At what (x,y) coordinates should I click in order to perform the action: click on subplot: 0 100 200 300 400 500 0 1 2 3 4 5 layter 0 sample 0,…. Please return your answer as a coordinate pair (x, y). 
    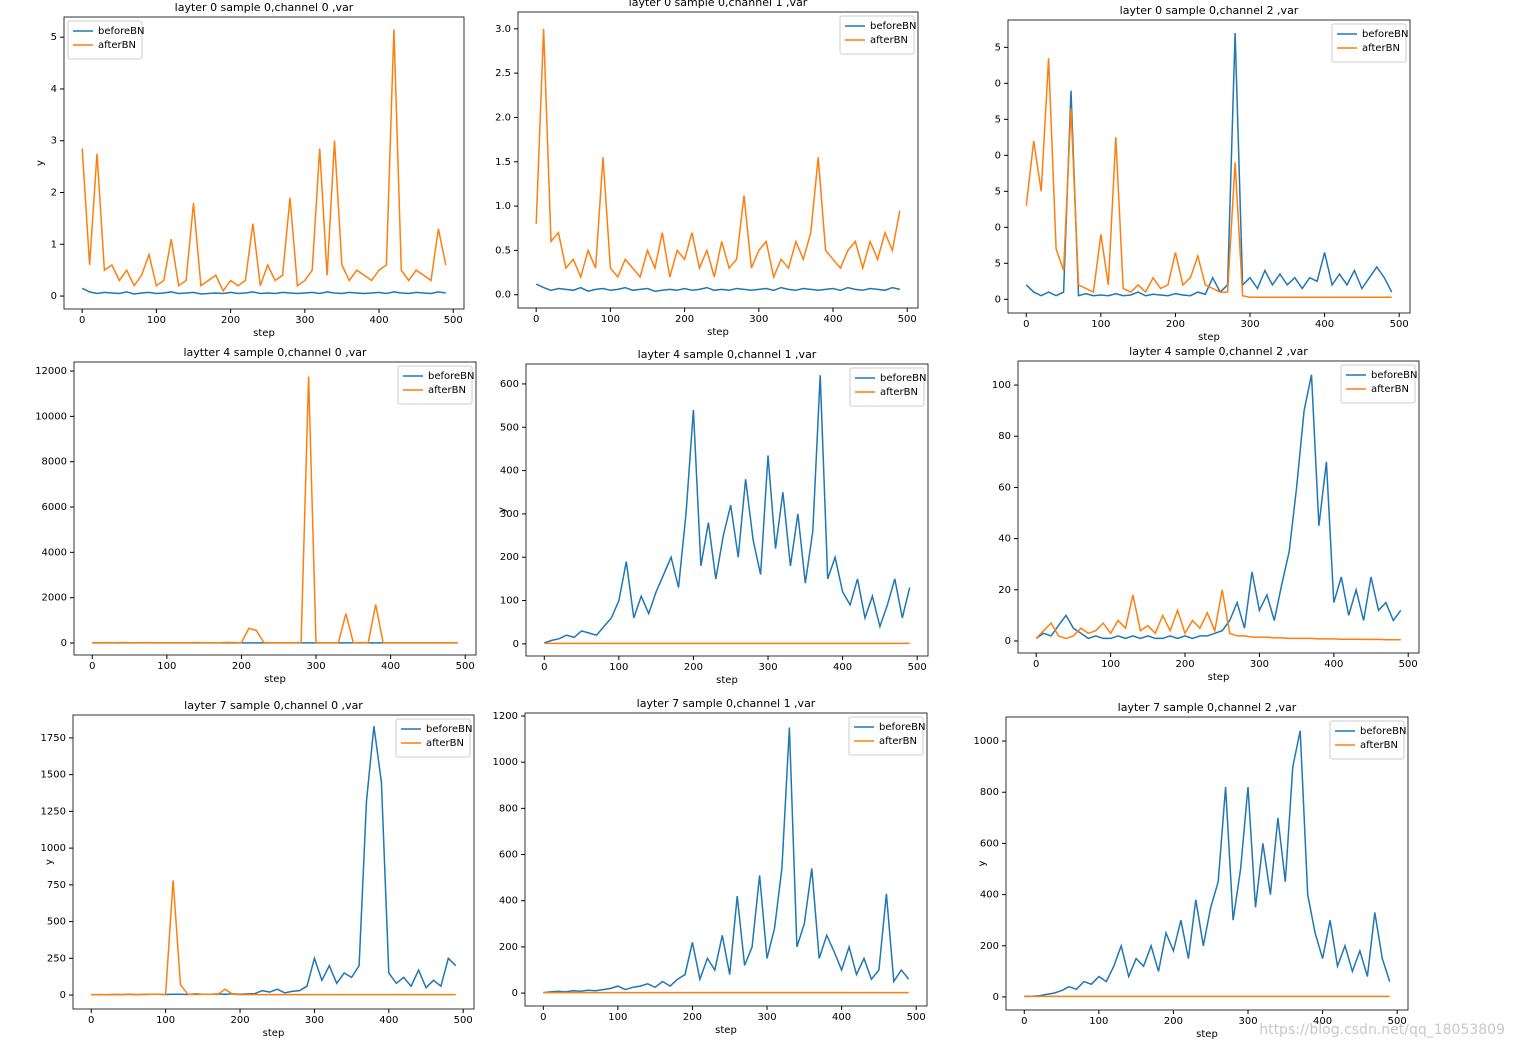
    Looking at the image, I should click on (250, 170).